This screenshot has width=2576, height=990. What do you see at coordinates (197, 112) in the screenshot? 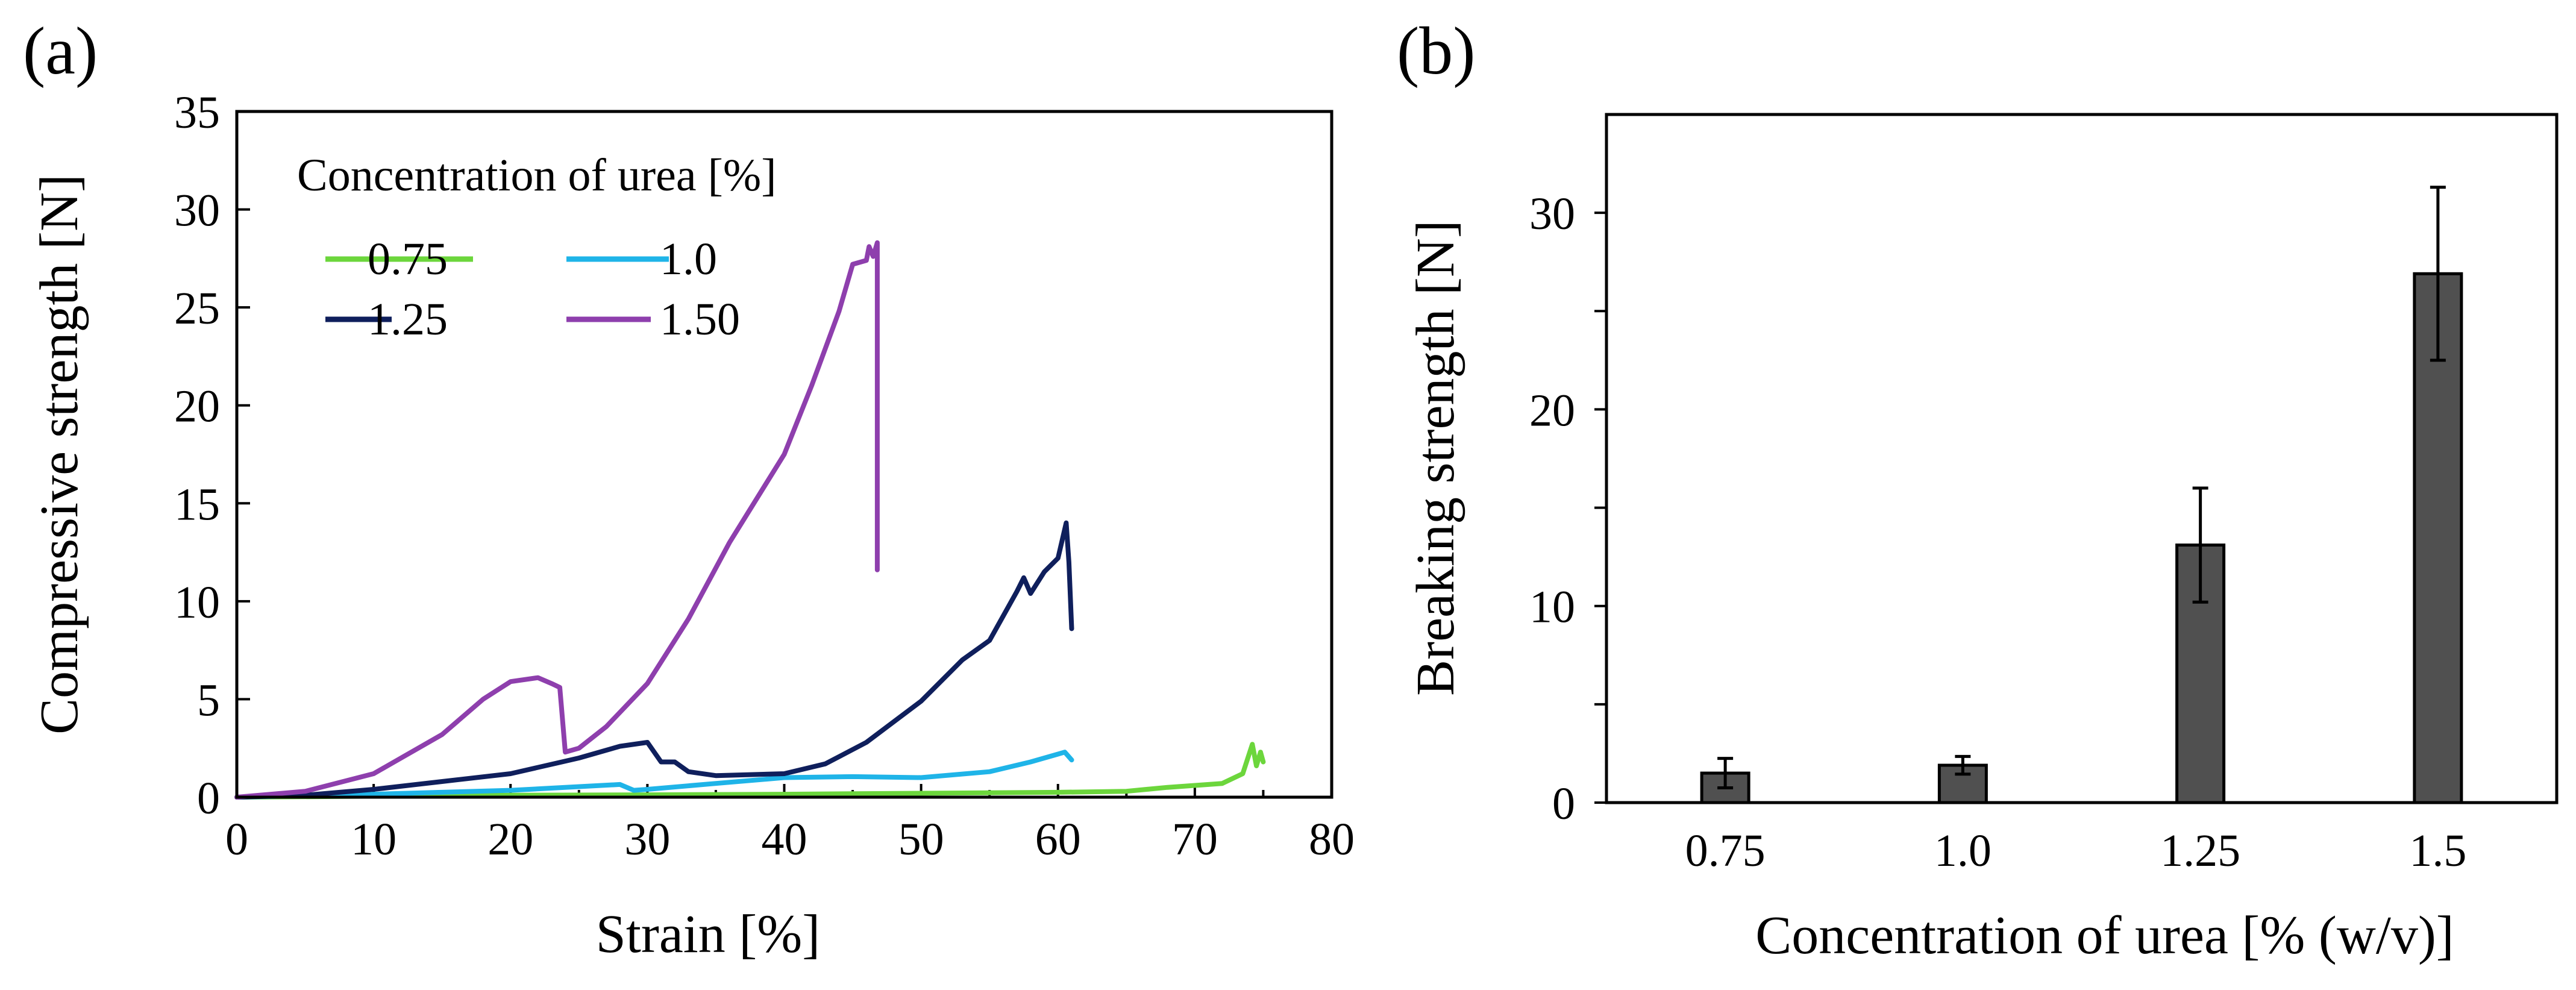
I see `y-tick-label-35: 35` at bounding box center [197, 112].